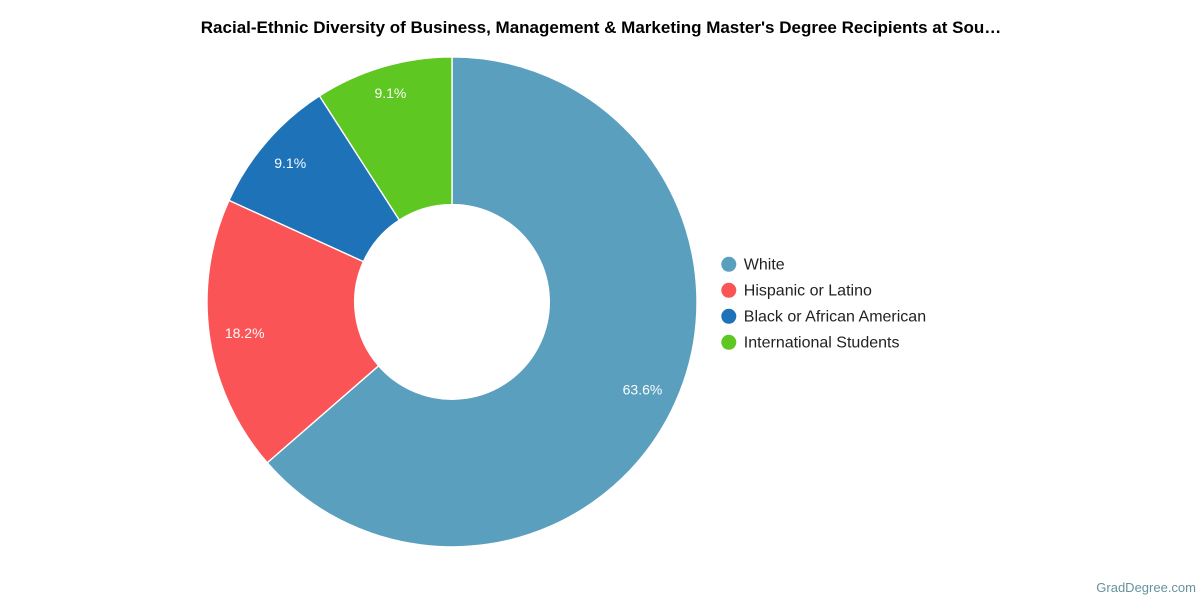 The height and width of the screenshot is (600, 1200). Describe the element at coordinates (245, 333) in the screenshot. I see `svg-text: 18.2%` at that location.